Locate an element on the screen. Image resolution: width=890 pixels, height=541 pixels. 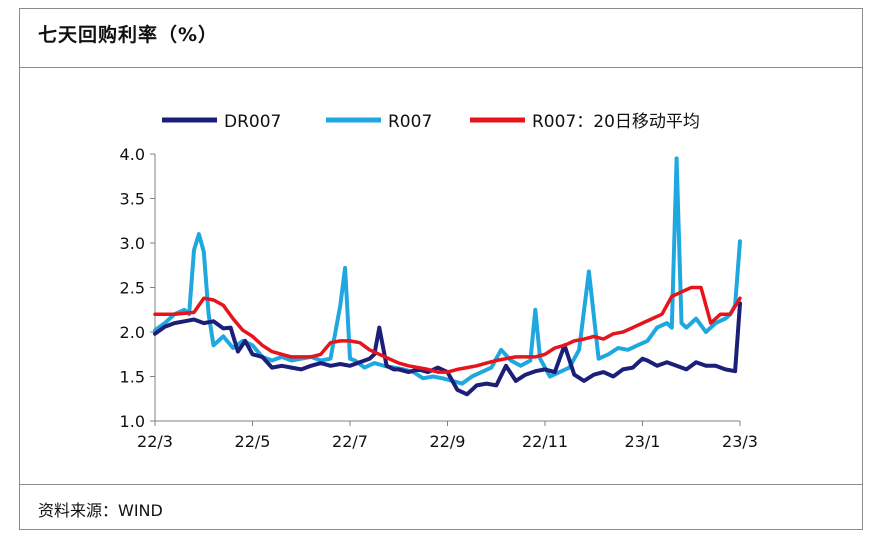
x-tick-label: 23/3 is located at coordinates (740, 441).